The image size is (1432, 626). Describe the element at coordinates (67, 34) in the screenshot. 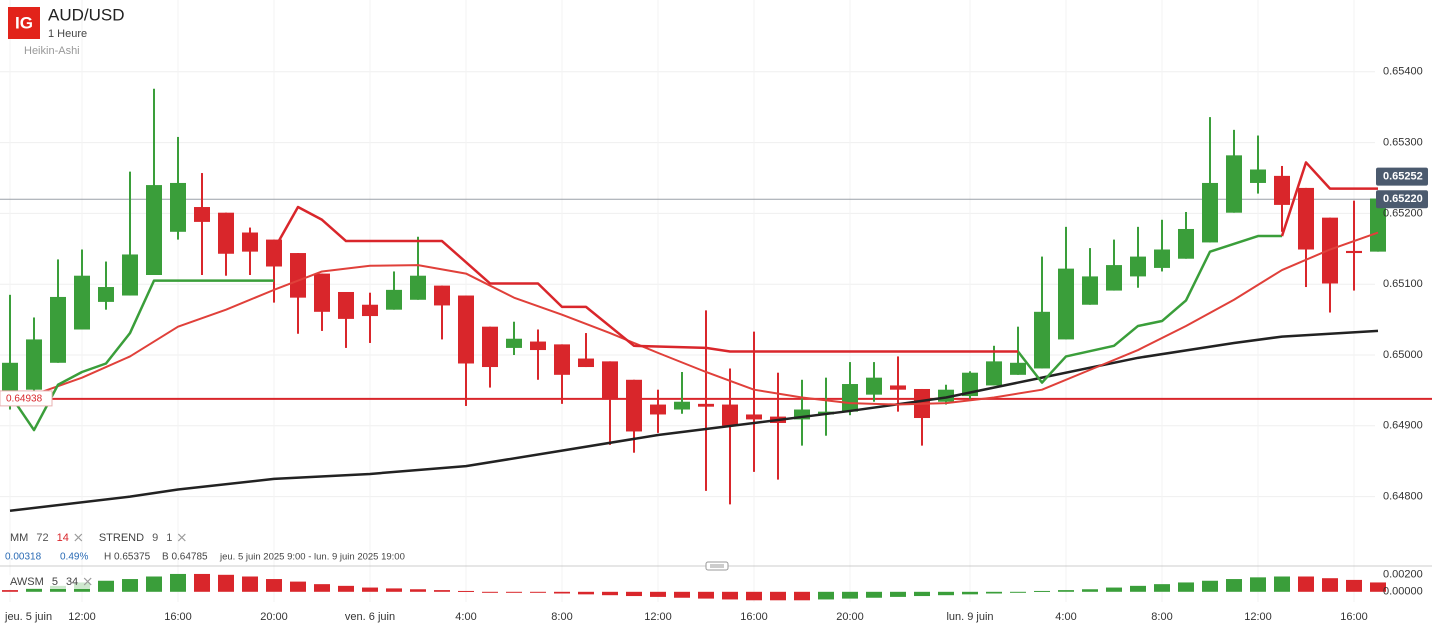

I see `subtitle: 1 Heure` at that location.